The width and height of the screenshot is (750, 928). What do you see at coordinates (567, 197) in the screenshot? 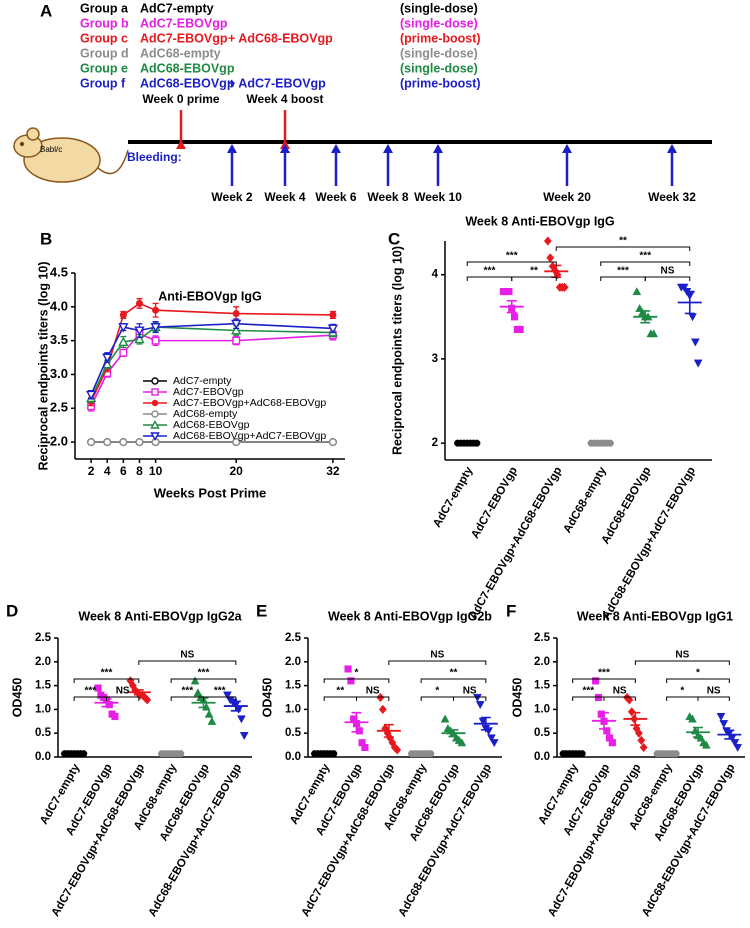
I see `bleeding-week: Week 20` at bounding box center [567, 197].